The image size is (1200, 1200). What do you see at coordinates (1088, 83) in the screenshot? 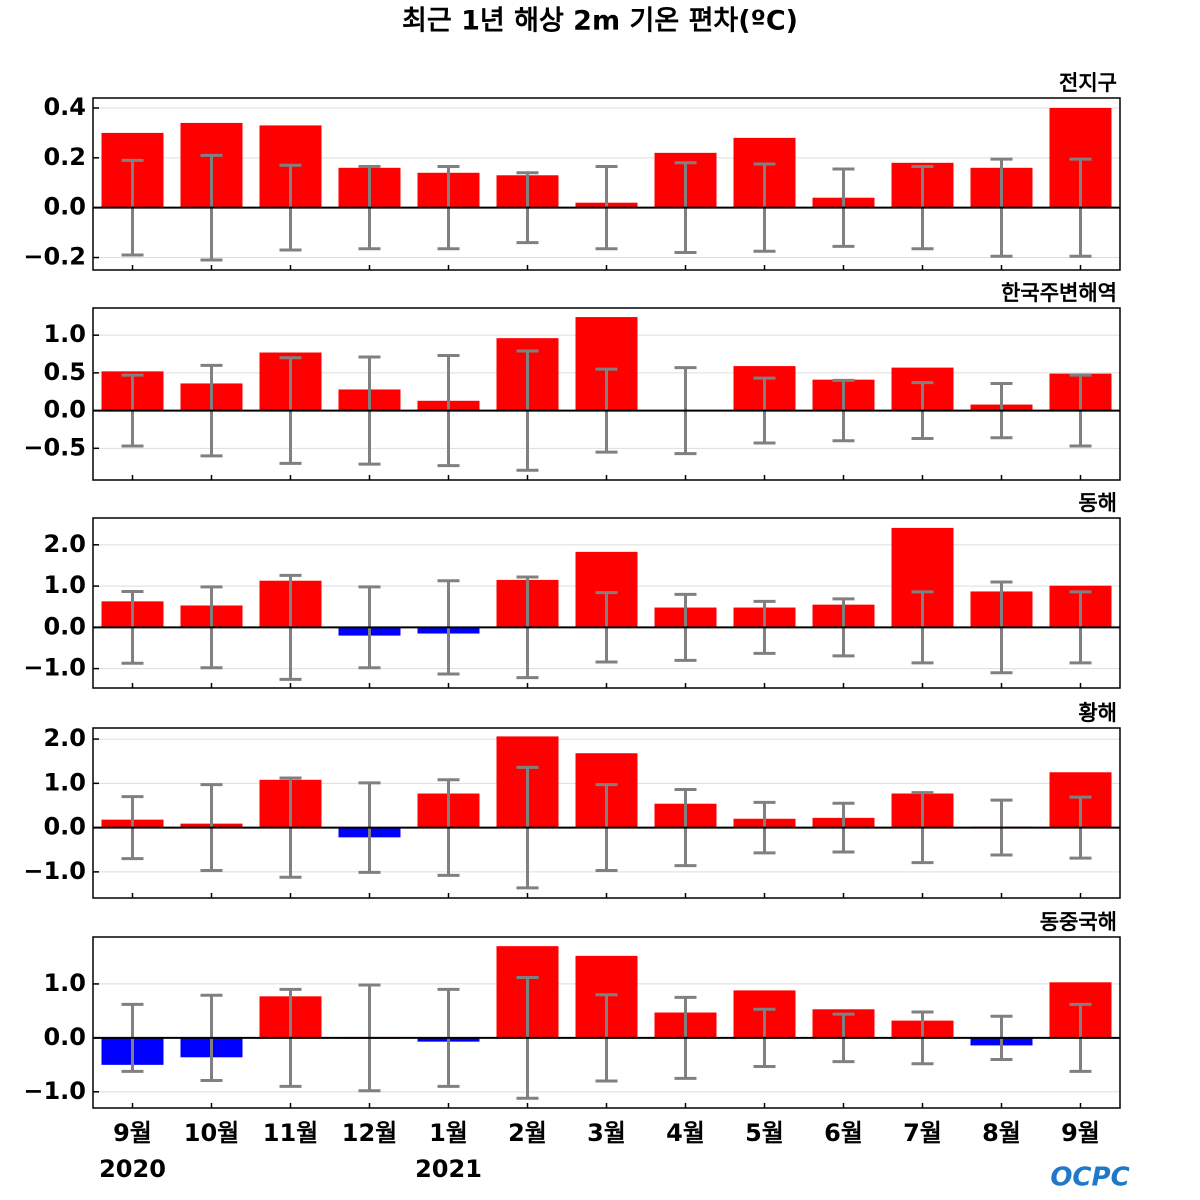
I see `panel-title: 전지구` at bounding box center [1088, 83].